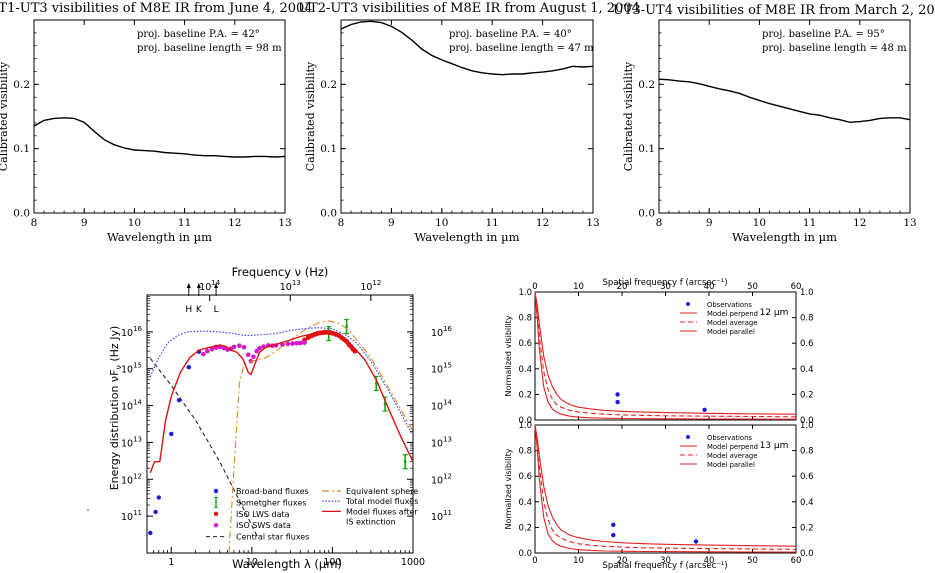  I want to click on y-axis-label-main: Energy distribution νF, so click(114, 430).